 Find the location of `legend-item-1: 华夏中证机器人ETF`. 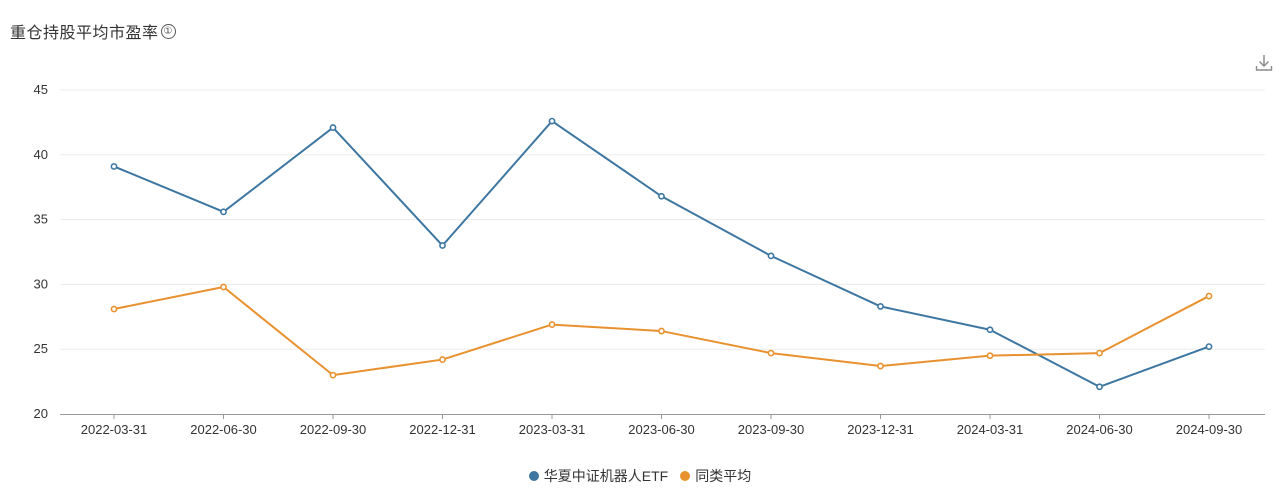

legend-item-1: 华夏中证机器人ETF is located at coordinates (598, 476).